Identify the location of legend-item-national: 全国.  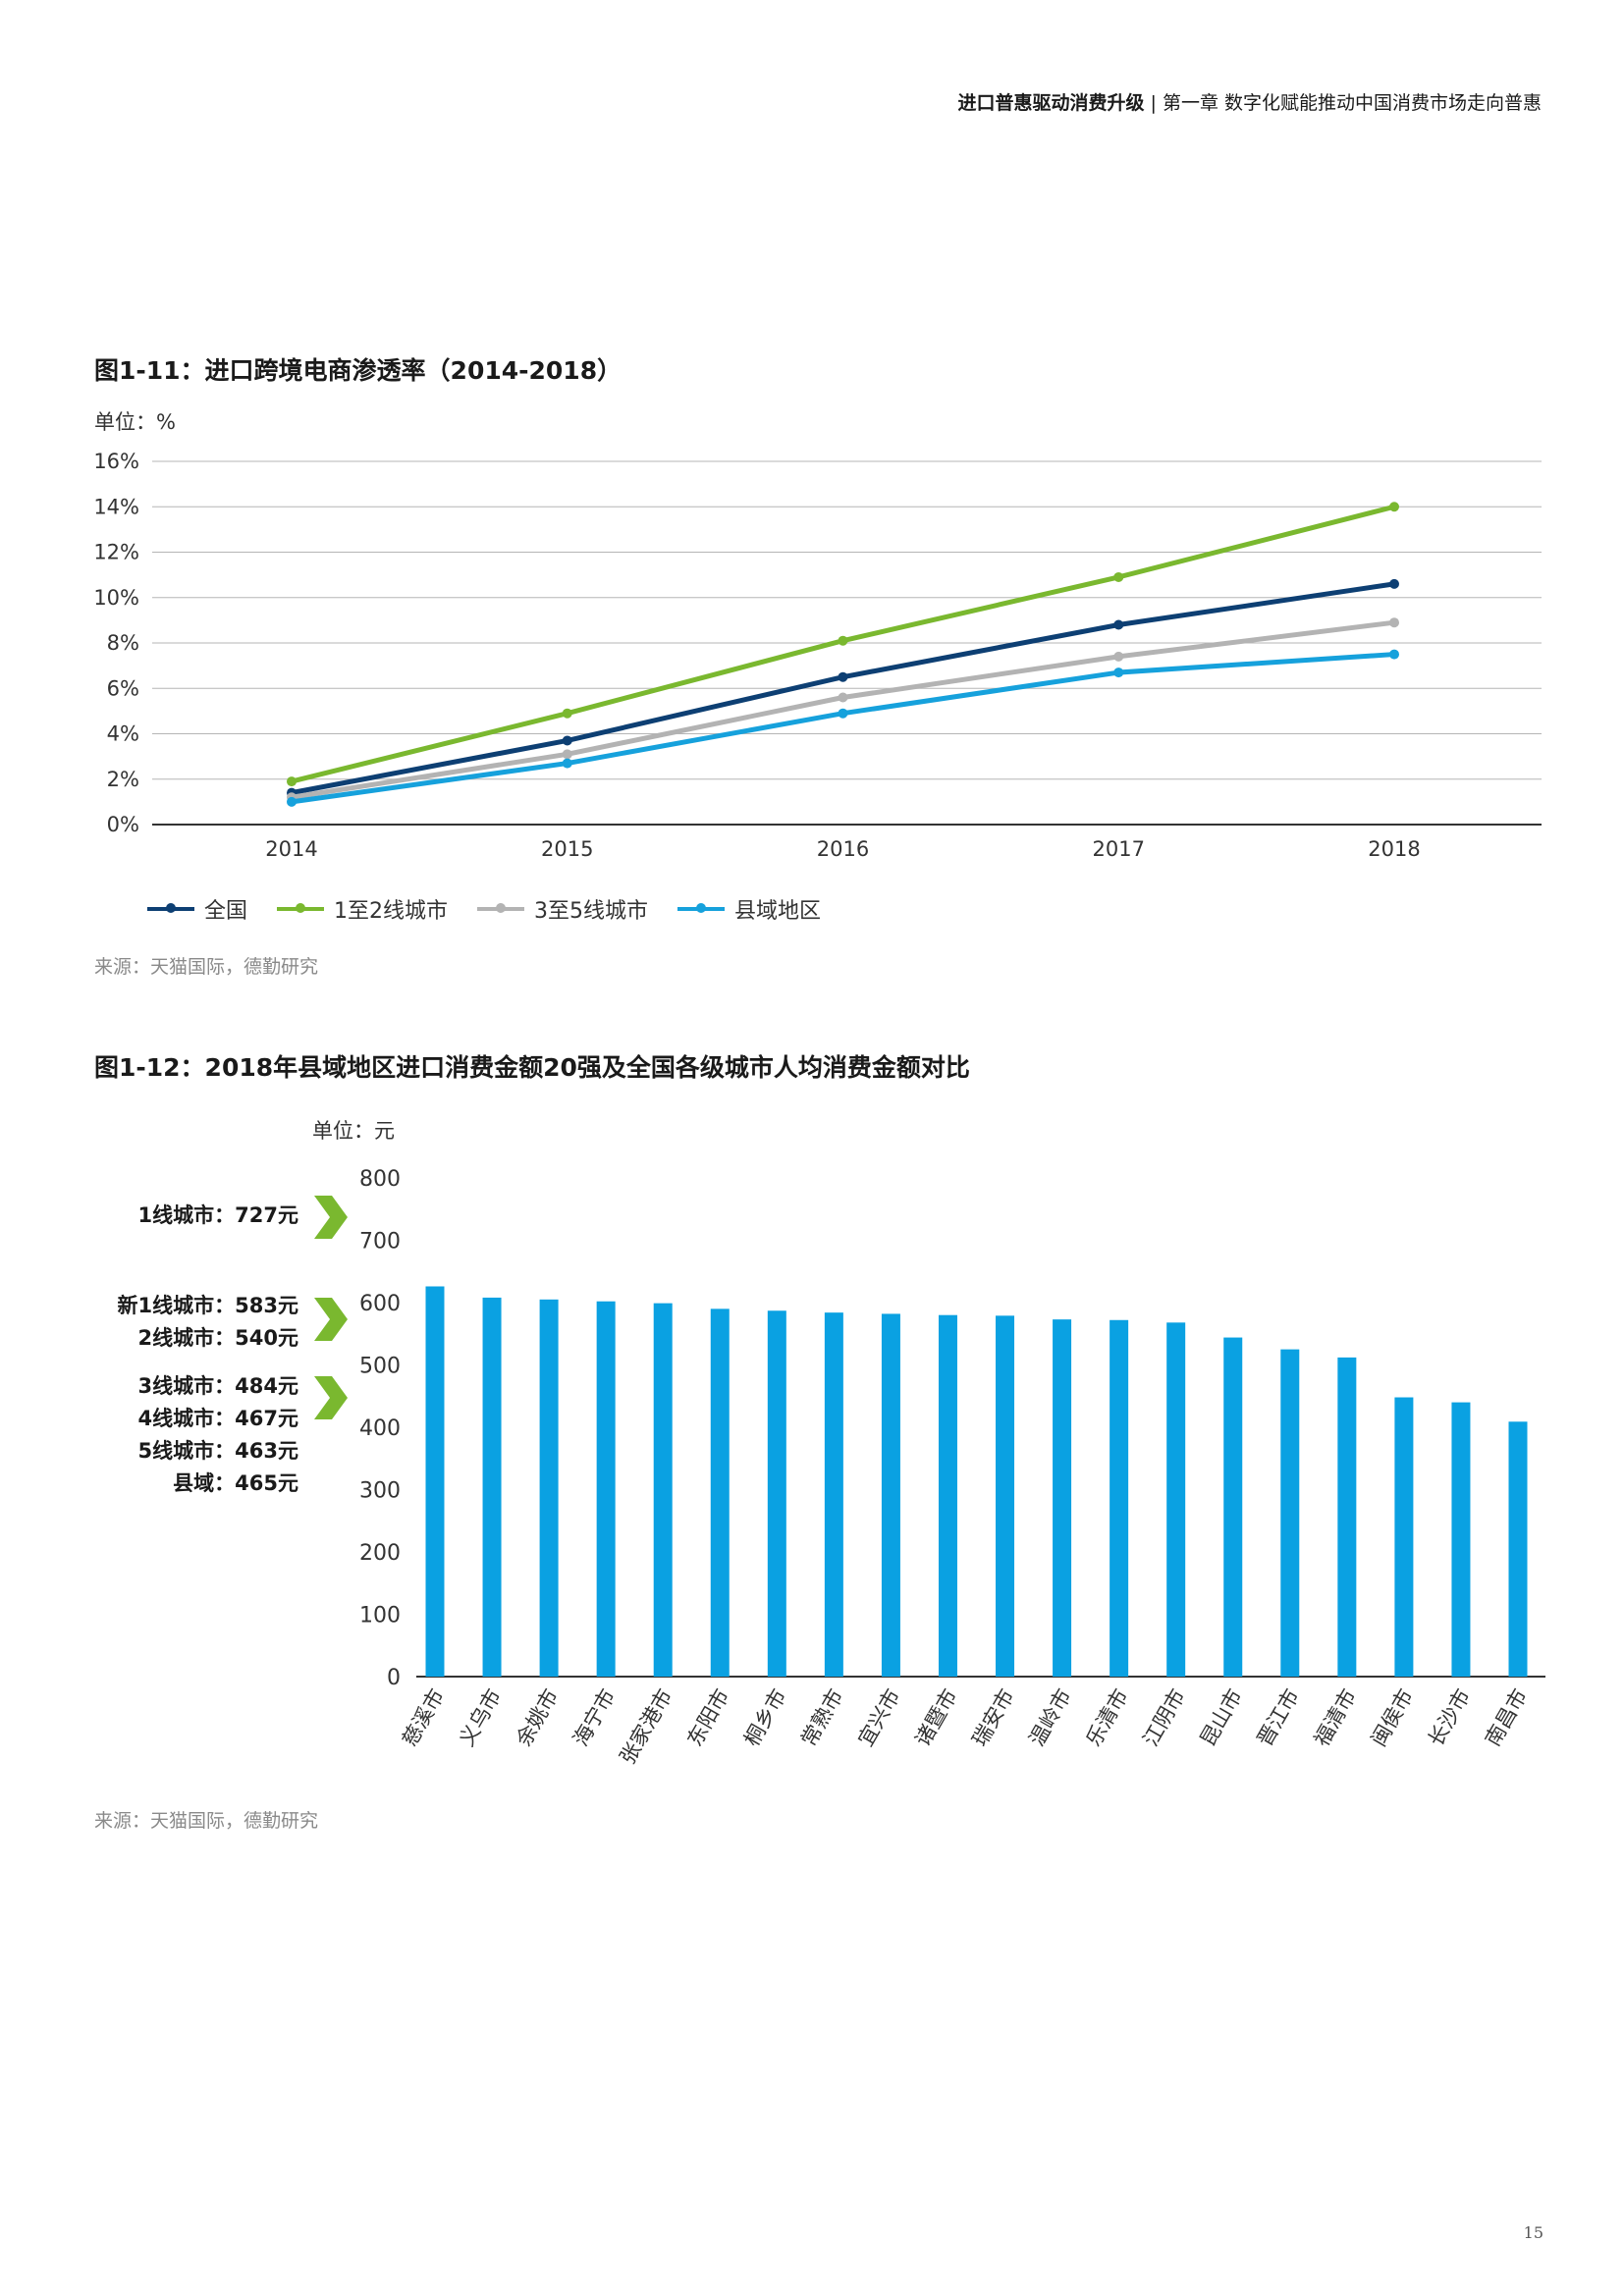
(197, 909).